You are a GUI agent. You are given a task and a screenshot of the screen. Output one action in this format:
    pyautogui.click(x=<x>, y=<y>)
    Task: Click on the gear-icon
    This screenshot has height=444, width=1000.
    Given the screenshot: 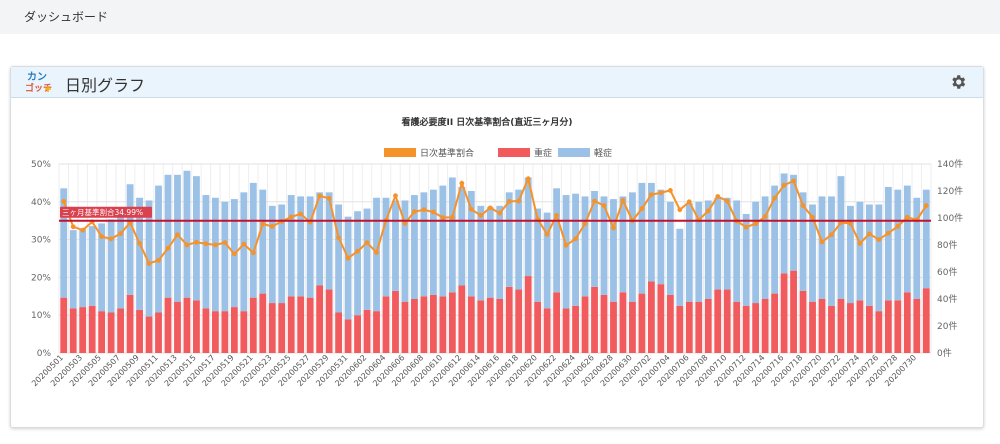 What is the action you would take?
    pyautogui.click(x=958, y=82)
    